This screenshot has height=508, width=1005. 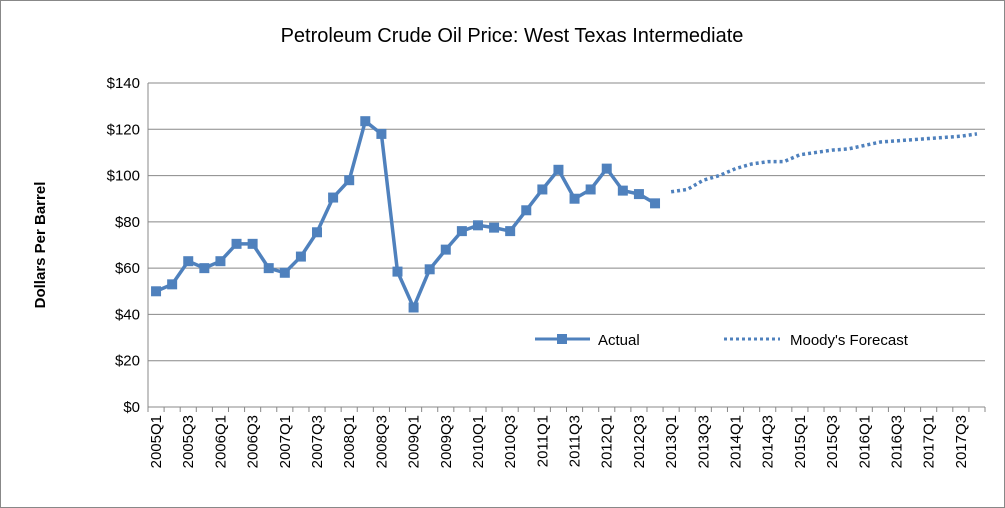 What do you see at coordinates (832, 441) in the screenshot?
I see `x-tick-label: 2015Q3` at bounding box center [832, 441].